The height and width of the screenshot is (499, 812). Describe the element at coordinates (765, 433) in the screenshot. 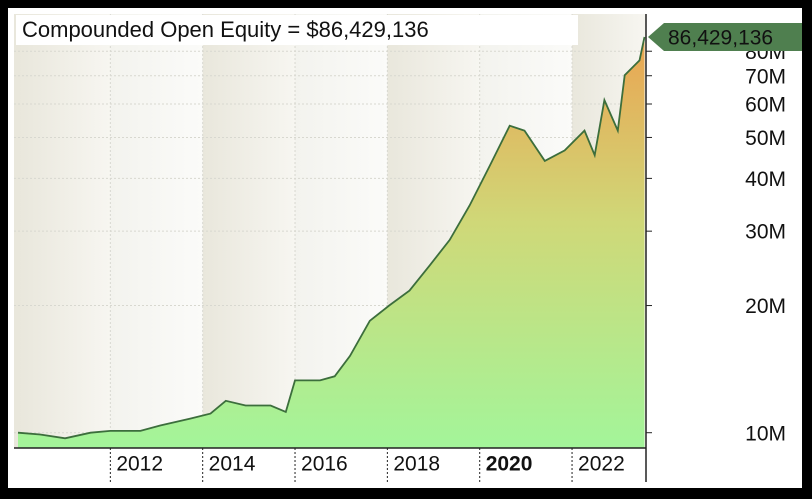

I see `y-tick-label: 10M` at that location.